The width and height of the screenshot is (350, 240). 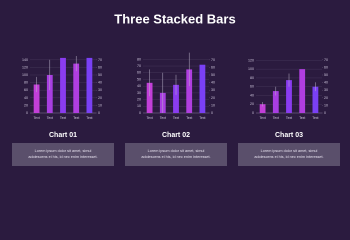 I want to click on y-tick-label: 30, so click(x=139, y=93).